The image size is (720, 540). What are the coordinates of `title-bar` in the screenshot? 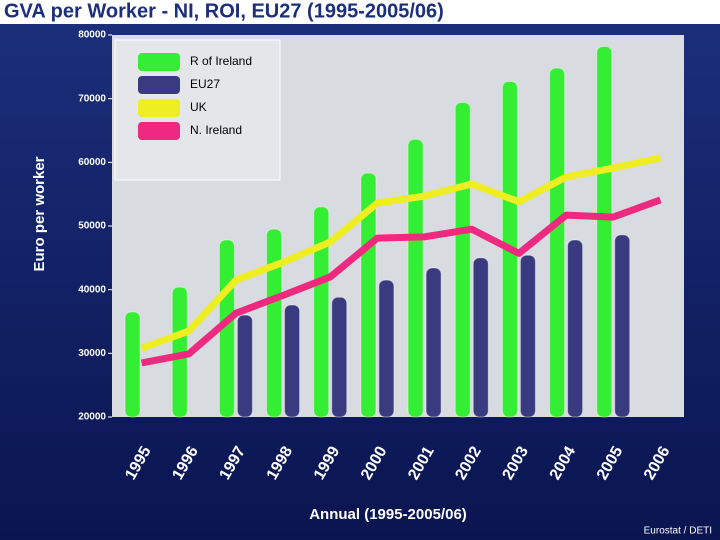 It's located at (360, 12).